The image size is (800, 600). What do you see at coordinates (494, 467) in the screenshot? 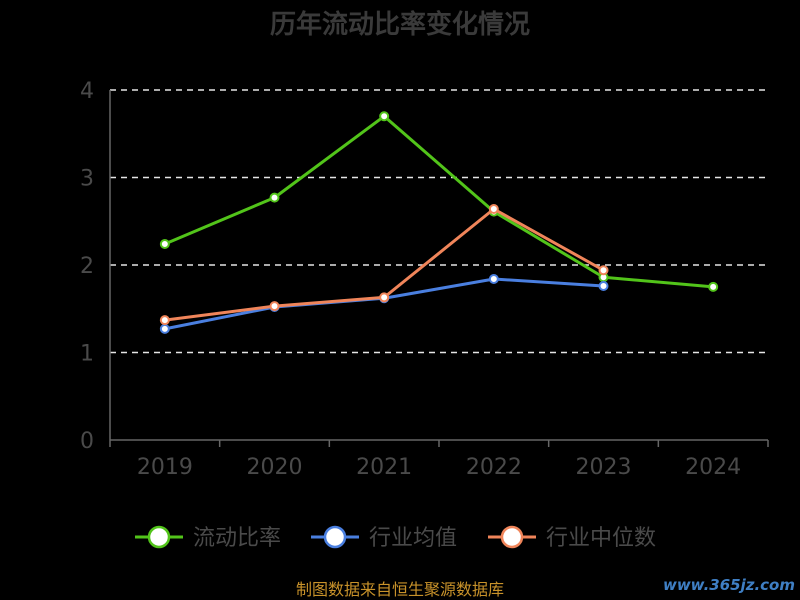
I see `x-tick-label: 2022` at bounding box center [494, 467].